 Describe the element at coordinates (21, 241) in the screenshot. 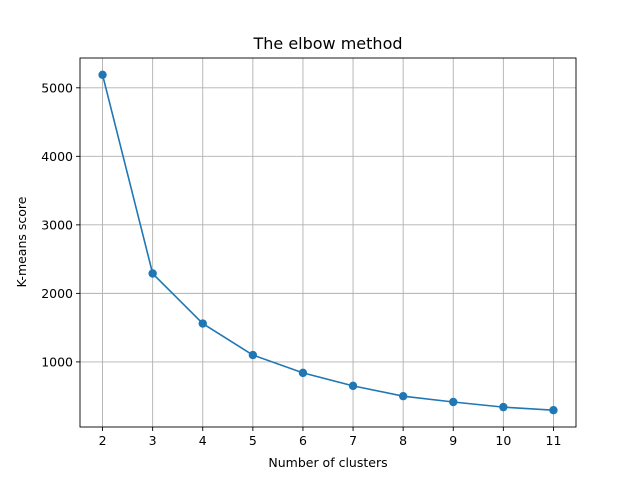

I see `y-axis-label: K-means score` at that location.